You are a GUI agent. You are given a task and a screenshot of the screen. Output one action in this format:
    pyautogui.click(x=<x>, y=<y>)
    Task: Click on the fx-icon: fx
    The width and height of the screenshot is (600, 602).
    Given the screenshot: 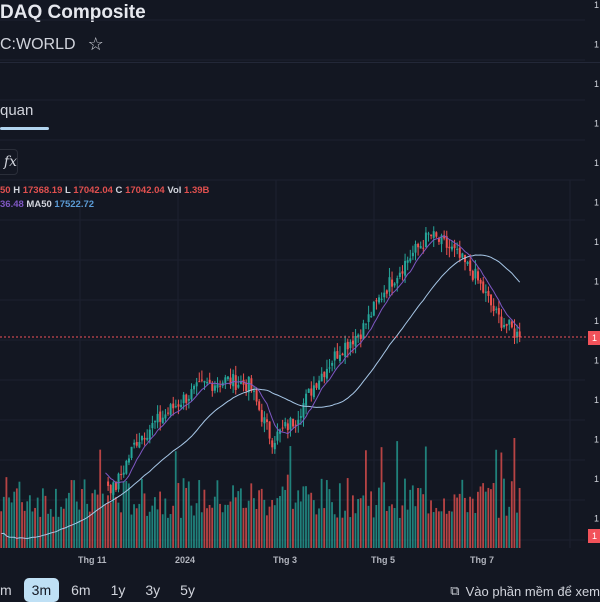 What is the action you would take?
    pyautogui.click(x=9, y=162)
    